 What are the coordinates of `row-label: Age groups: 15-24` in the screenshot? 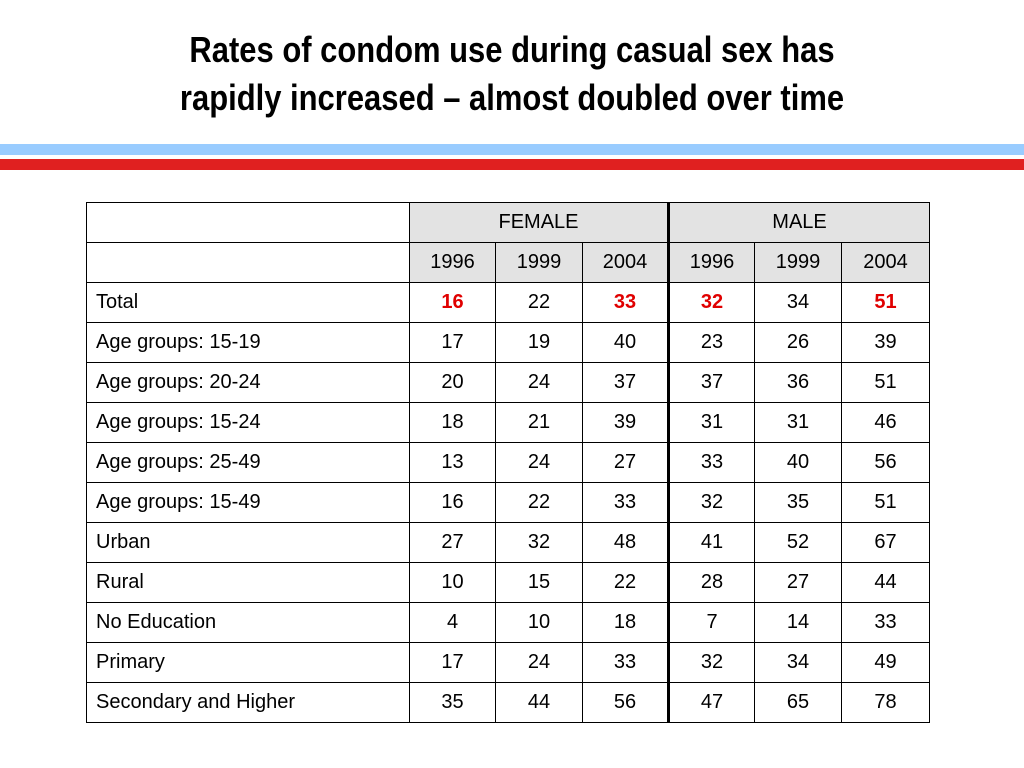 It's located at (248, 422).